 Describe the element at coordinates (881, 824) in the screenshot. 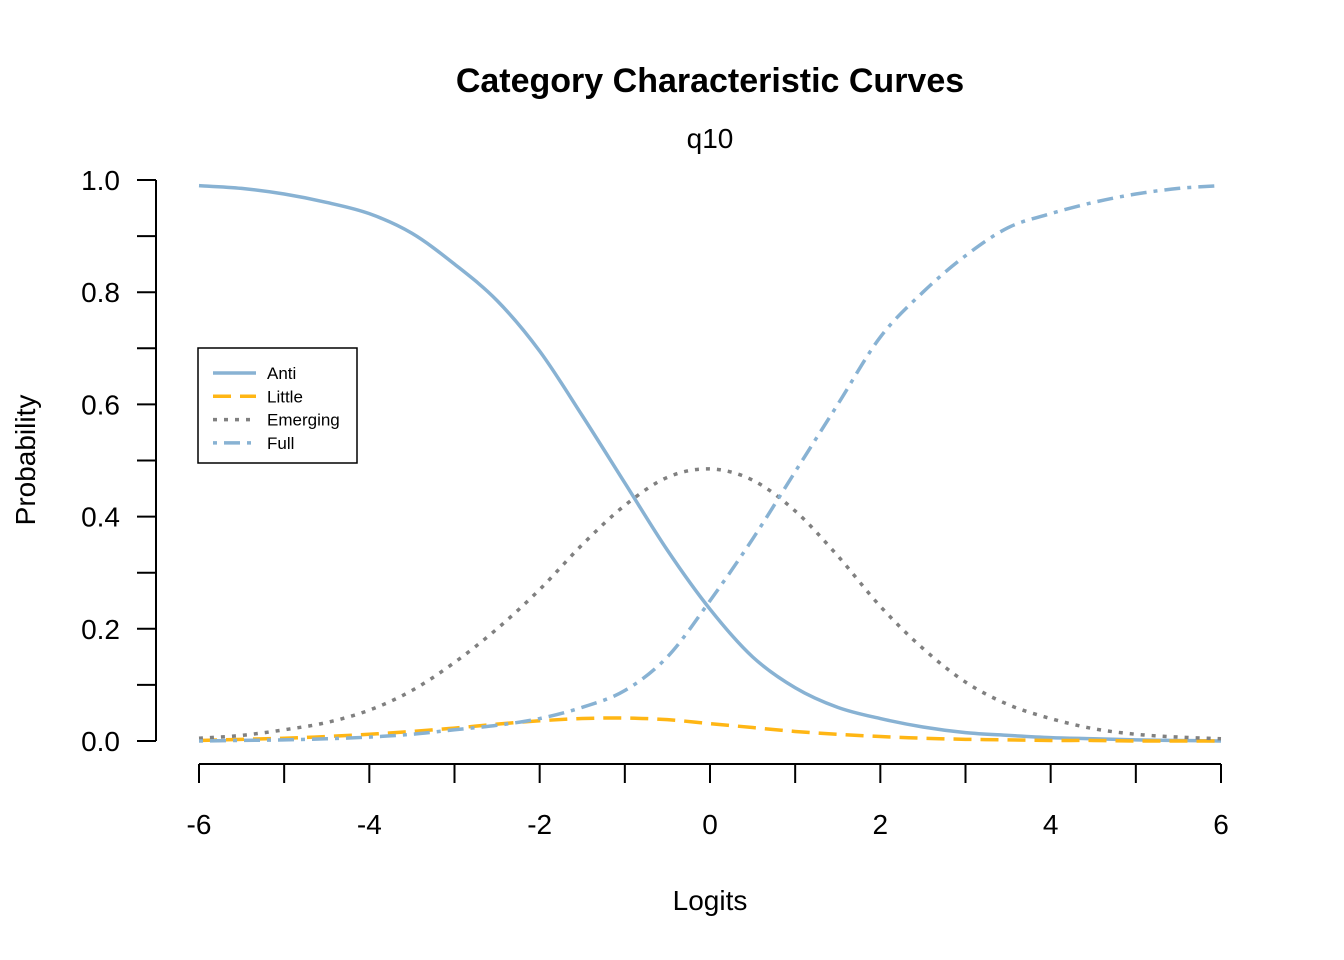

I see `x-tick-label: 2` at that location.